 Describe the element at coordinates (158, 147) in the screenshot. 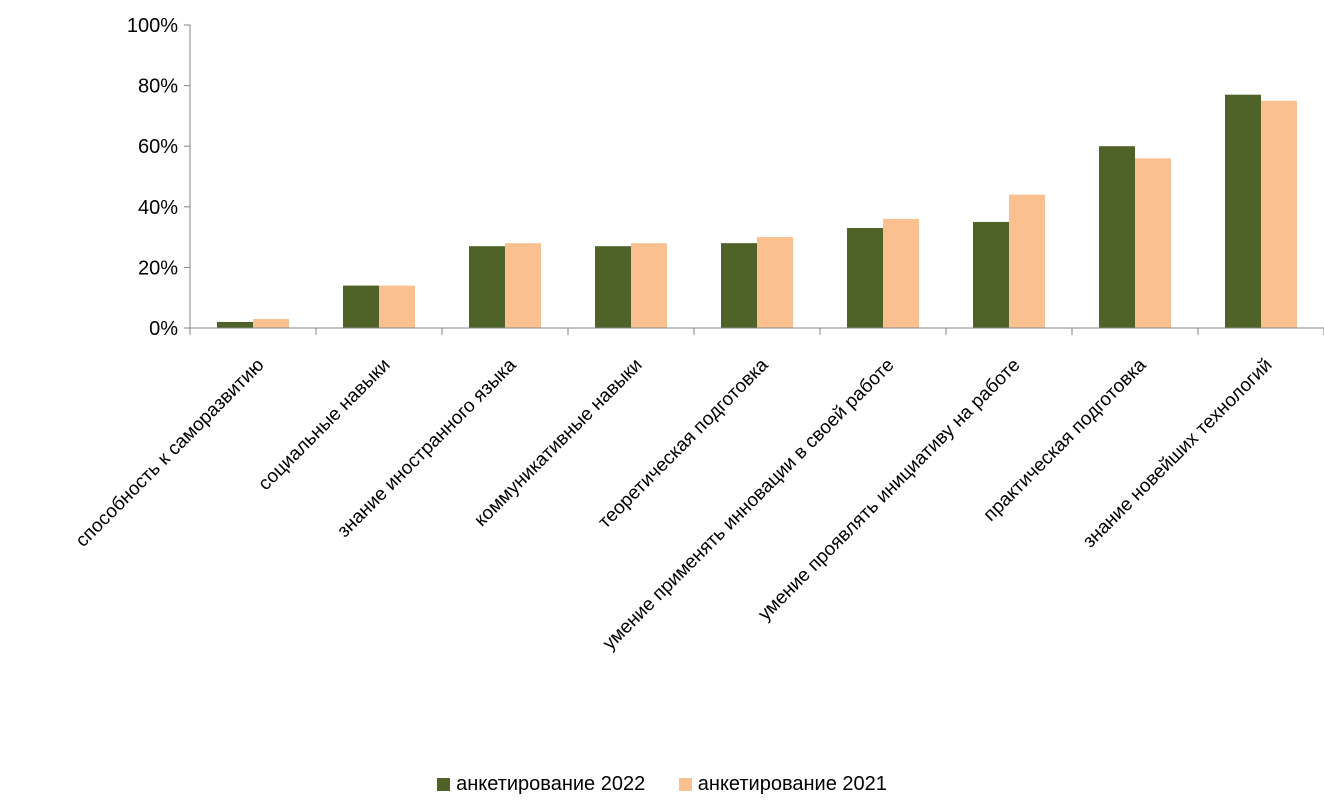

I see `y-tick-label: 60%` at that location.